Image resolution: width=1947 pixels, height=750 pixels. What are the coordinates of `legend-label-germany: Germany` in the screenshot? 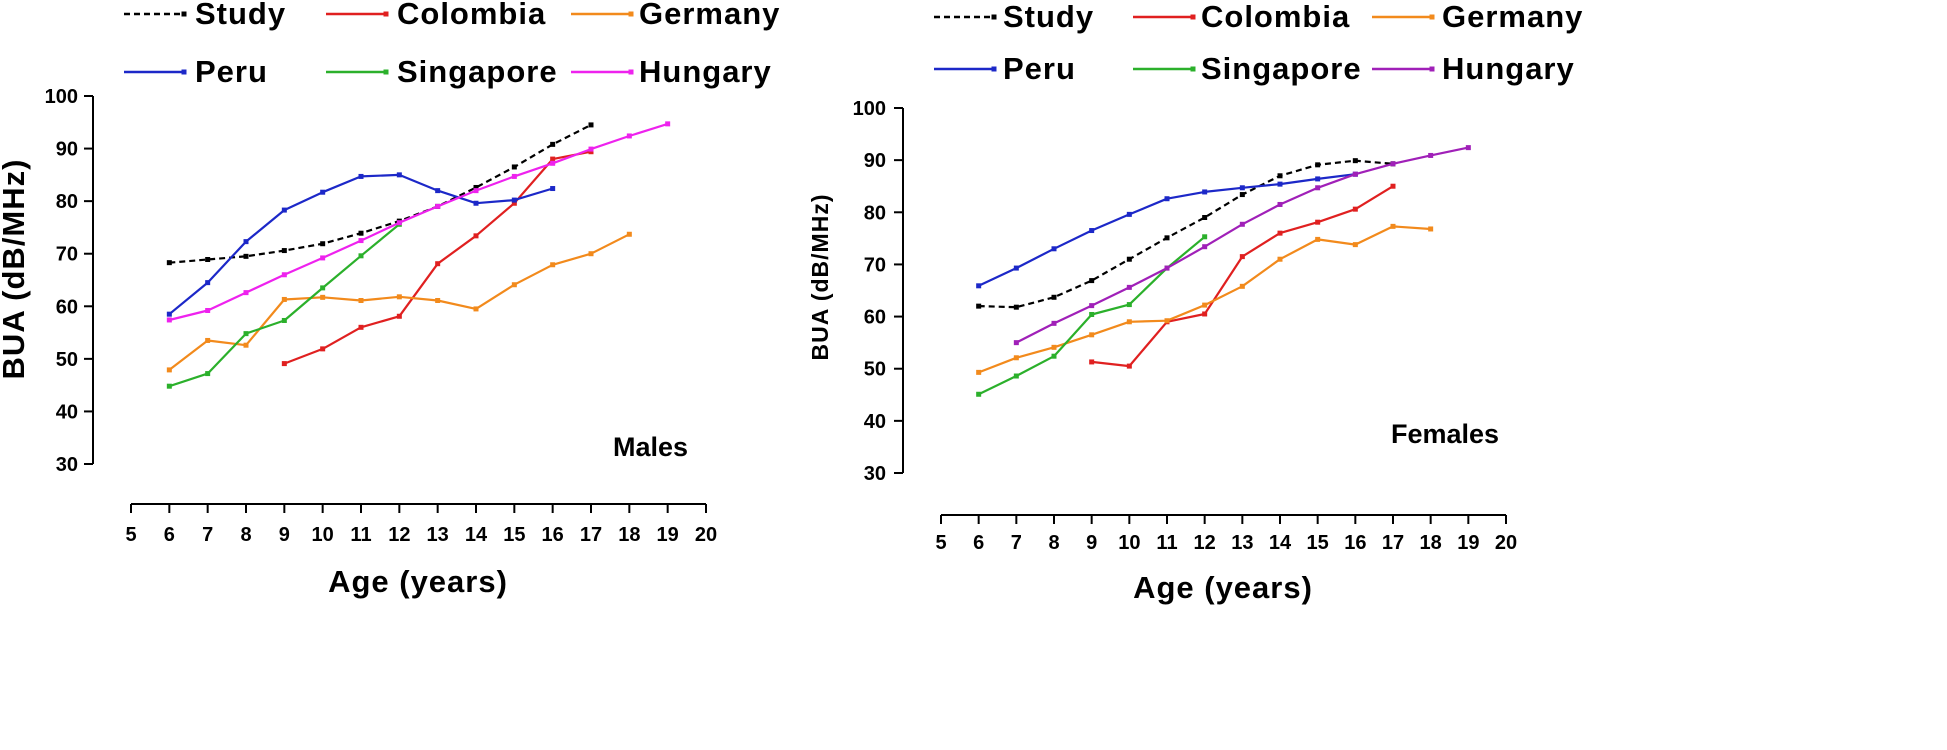 It's located at (709, 15).